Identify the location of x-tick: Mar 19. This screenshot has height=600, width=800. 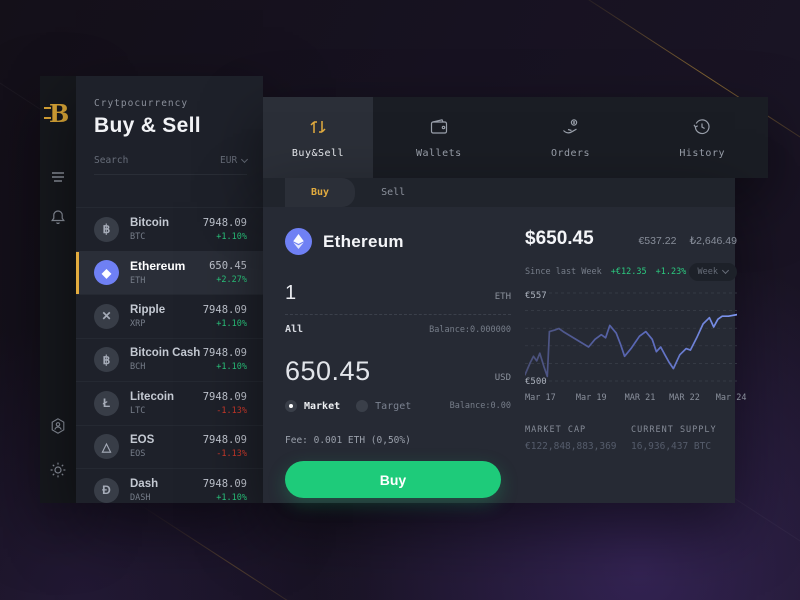
(591, 398).